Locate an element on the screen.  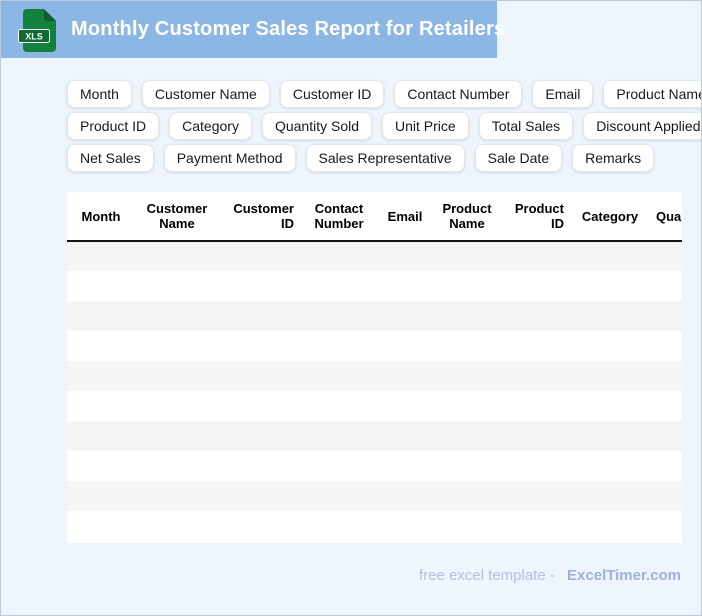
chip-product-id: Product ID is located at coordinates (113, 126).